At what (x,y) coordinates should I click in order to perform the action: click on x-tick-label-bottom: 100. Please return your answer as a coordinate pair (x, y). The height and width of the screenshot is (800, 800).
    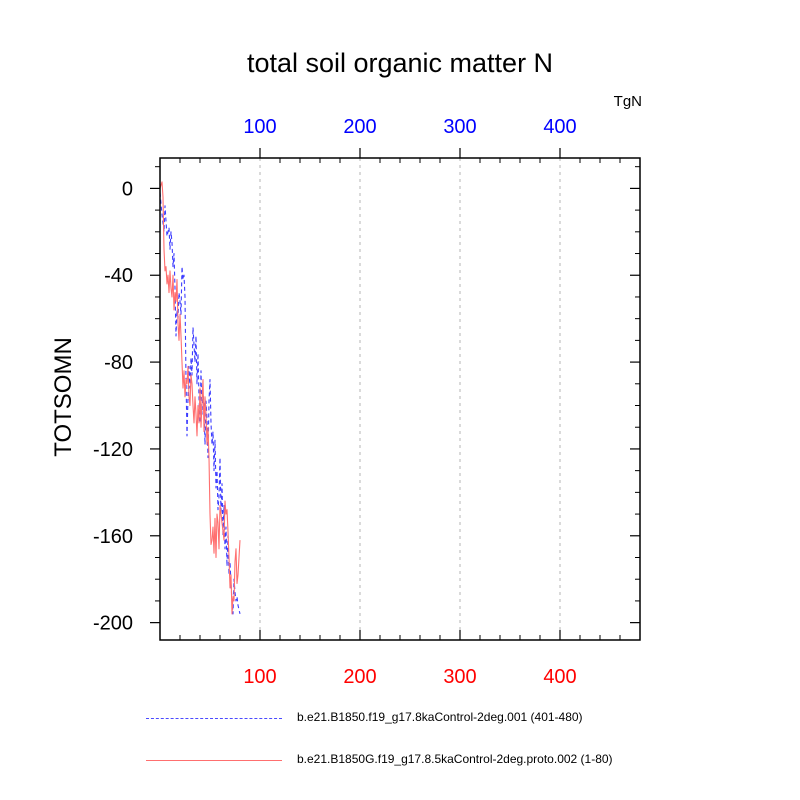
    Looking at the image, I should click on (259, 677).